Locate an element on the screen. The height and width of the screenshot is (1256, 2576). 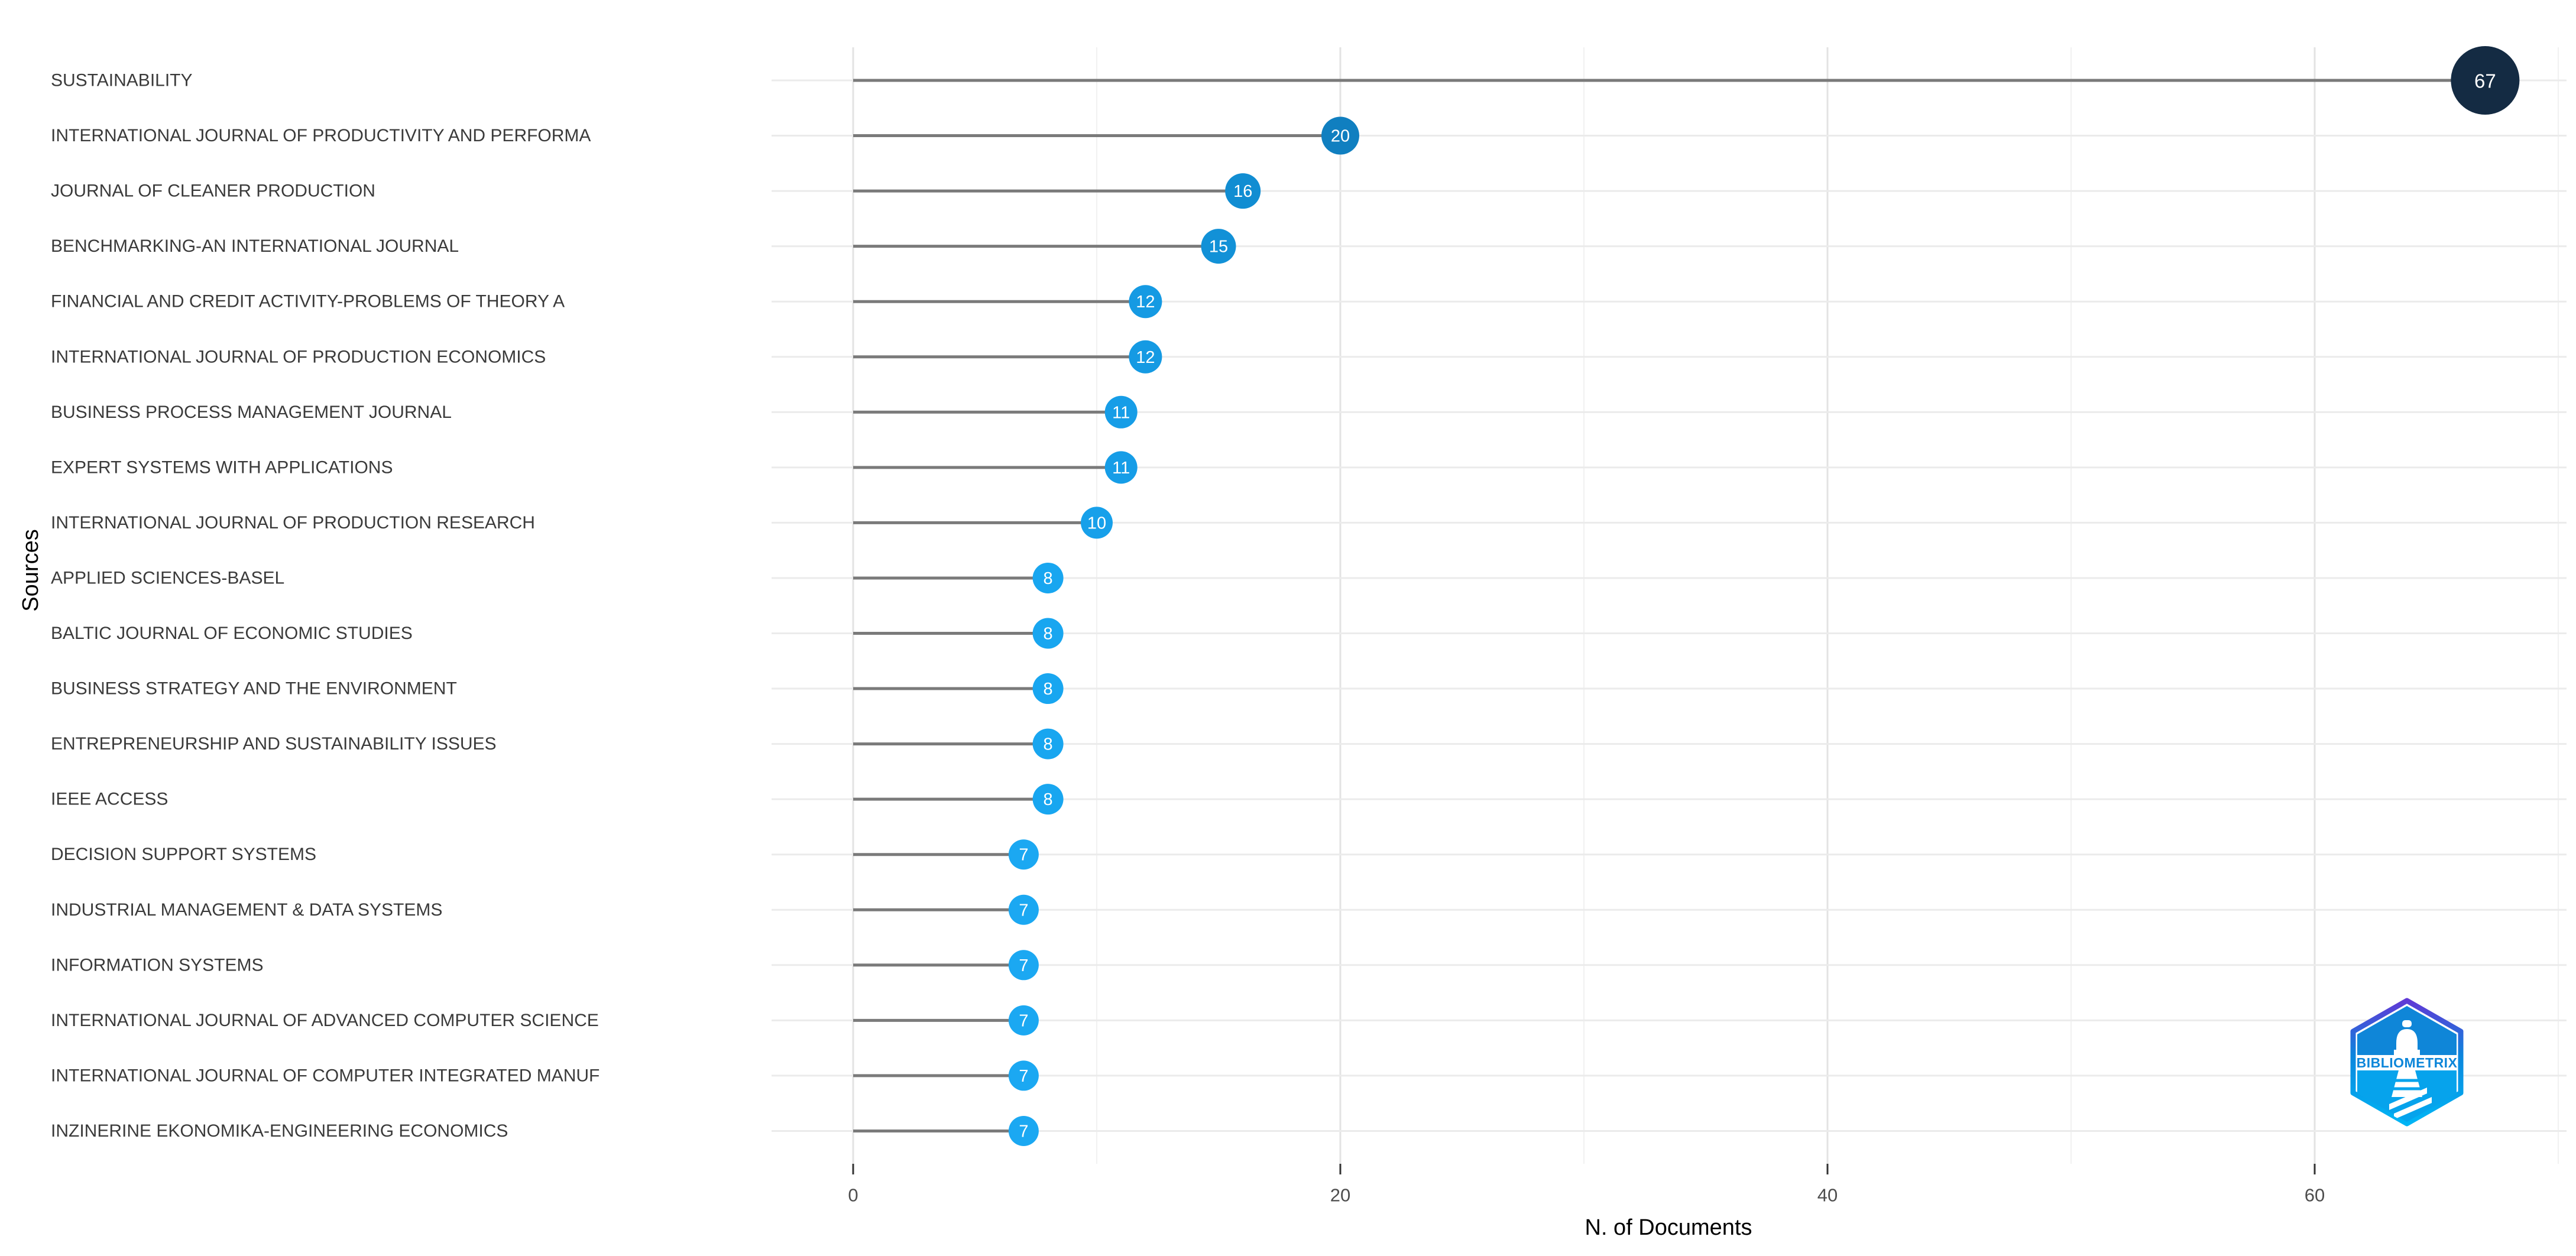
x-tick-label: 60 is located at coordinates (2315, 1195).